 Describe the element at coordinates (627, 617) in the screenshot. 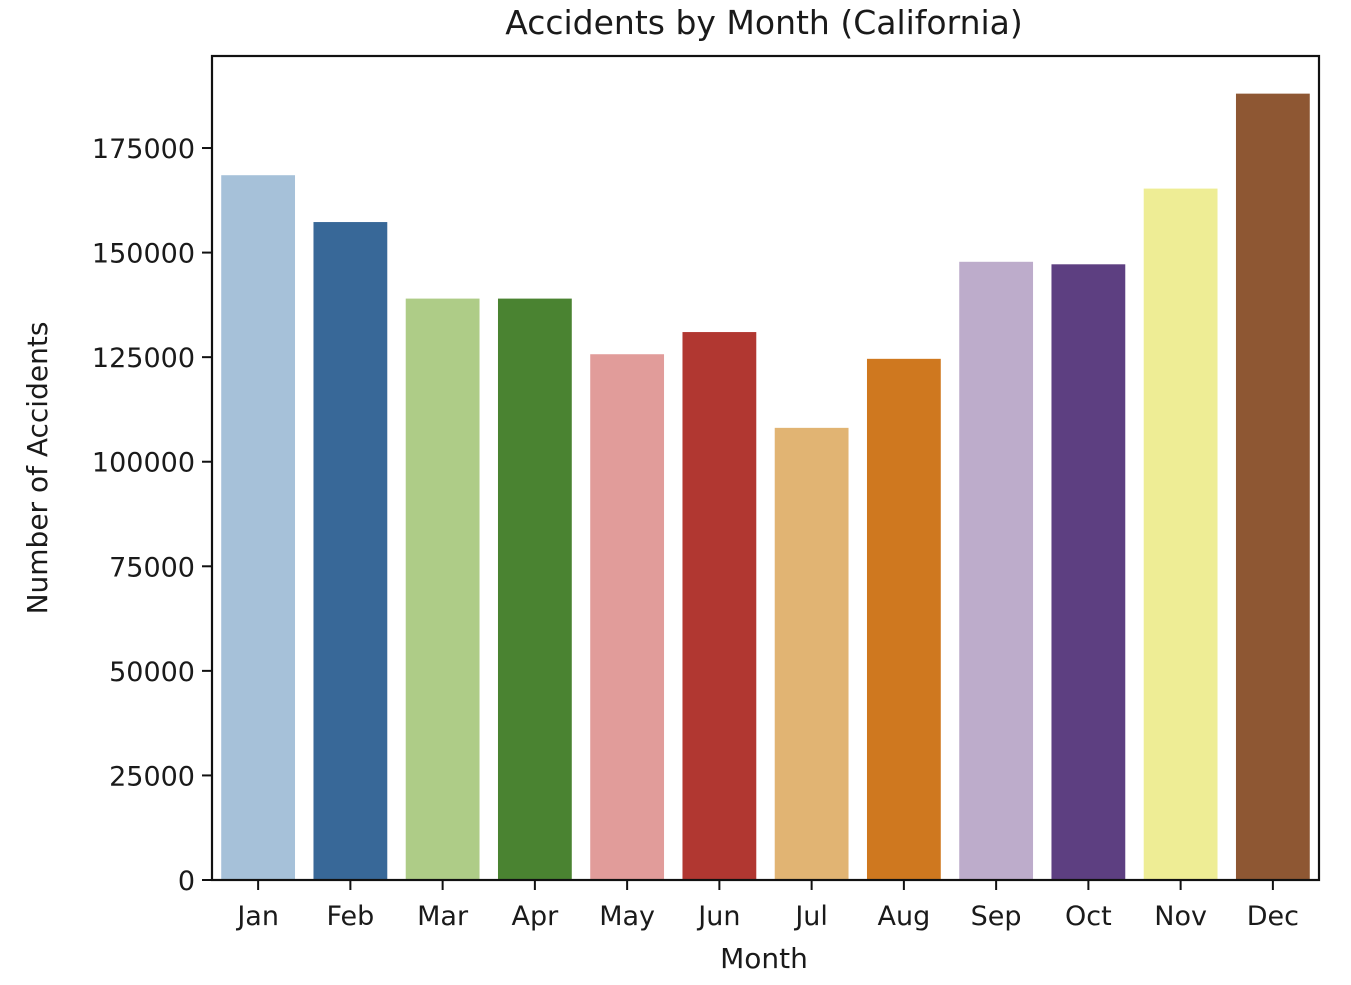

I see `bar-may` at that location.